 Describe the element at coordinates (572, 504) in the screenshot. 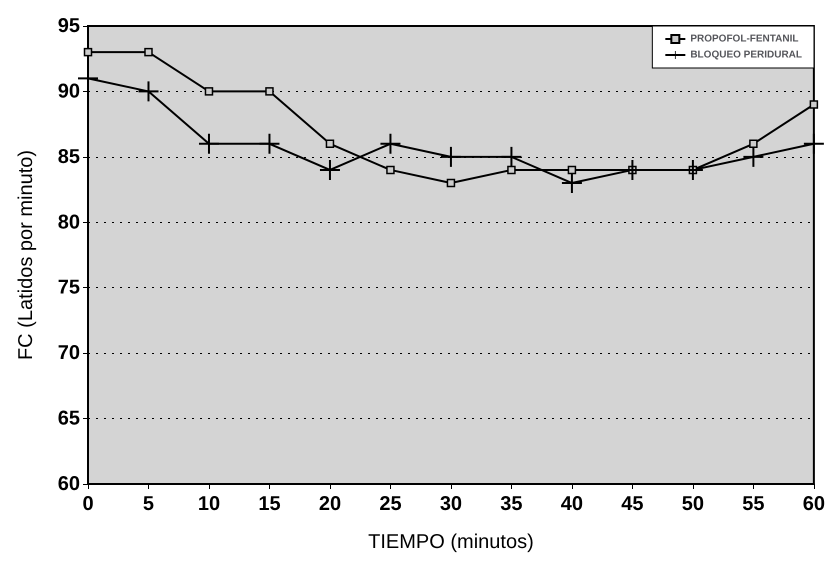

I see `x-tick-label: 40` at that location.